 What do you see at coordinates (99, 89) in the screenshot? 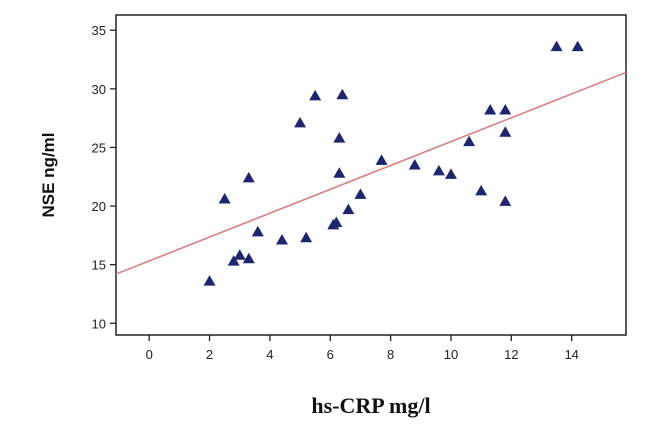
I see `y-tick-label: 30` at bounding box center [99, 89].